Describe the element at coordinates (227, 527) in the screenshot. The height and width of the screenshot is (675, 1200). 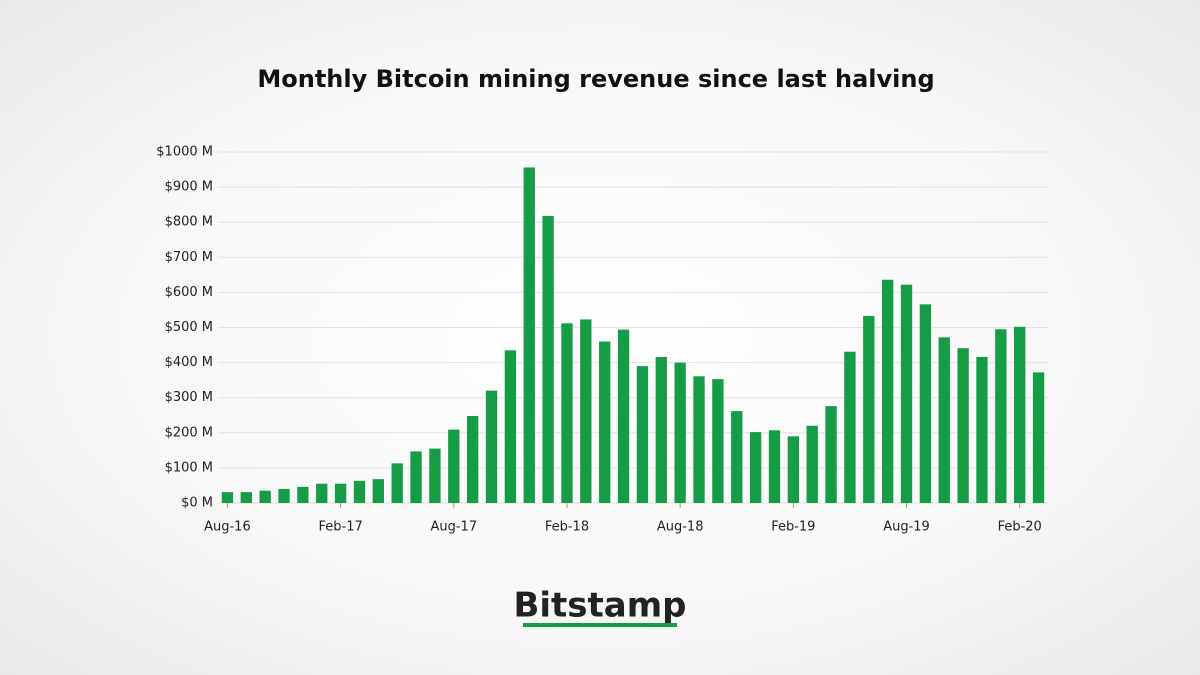
I see `x-tick-label: Aug-16` at that location.